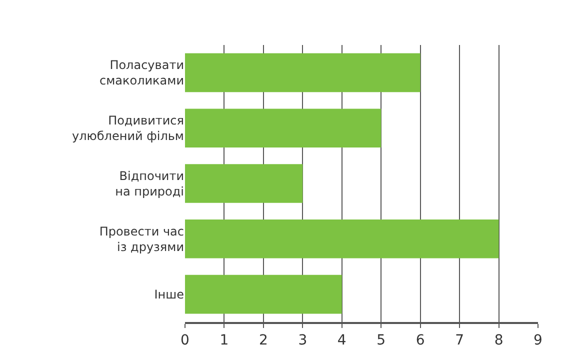 Image resolution: width=576 pixels, height=362 pixels. Describe the element at coordinates (499, 340) in the screenshot. I see `x-tick-label: 8` at that location.